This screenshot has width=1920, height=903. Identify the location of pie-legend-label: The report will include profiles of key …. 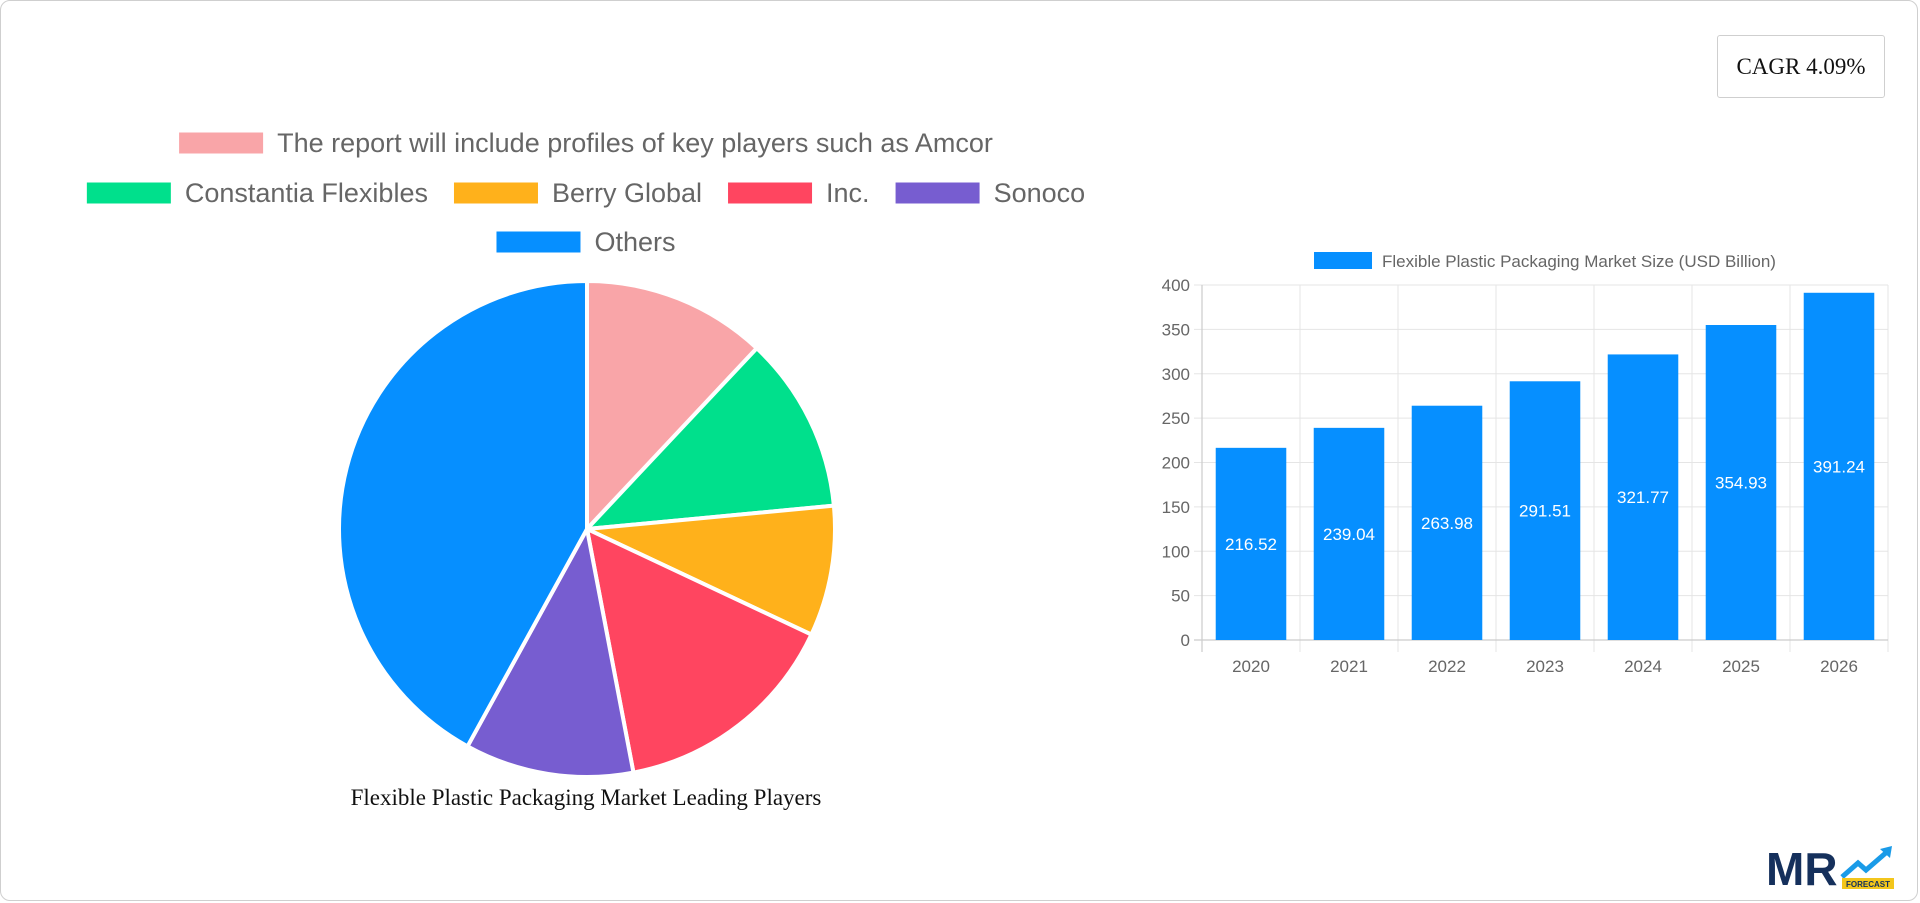
(635, 143).